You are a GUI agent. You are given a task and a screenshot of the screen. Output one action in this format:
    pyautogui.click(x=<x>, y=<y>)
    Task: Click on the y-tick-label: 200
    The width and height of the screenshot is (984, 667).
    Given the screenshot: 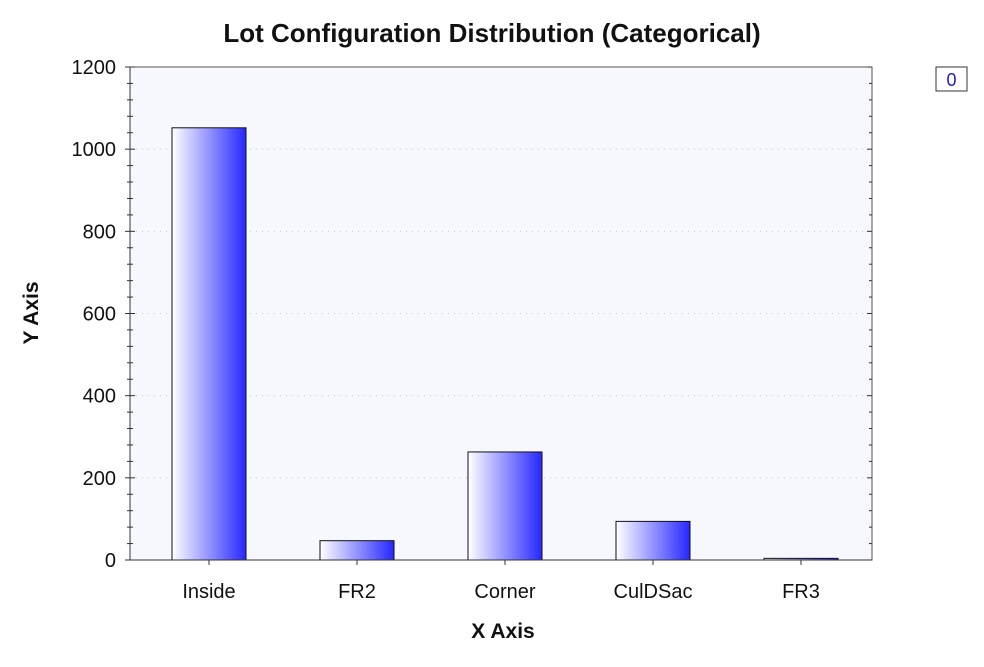 What is the action you would take?
    pyautogui.click(x=99, y=479)
    